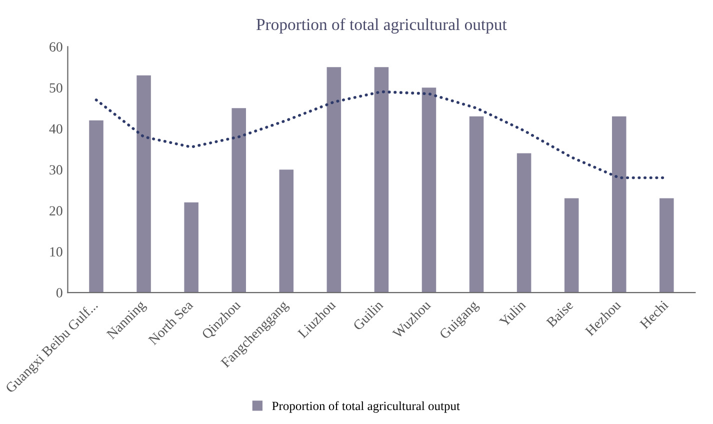 The width and height of the screenshot is (713, 424). What do you see at coordinates (366, 407) in the screenshot?
I see `legend-label: Proportion of total agricultural output` at bounding box center [366, 407].